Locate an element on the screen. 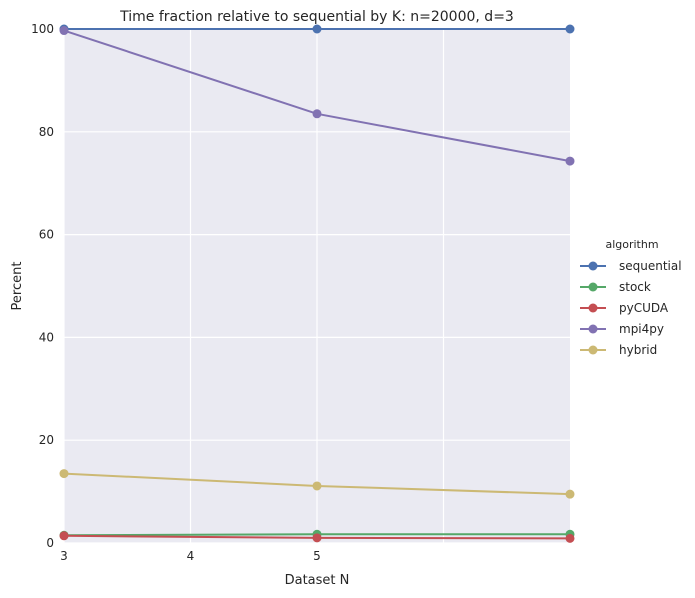  legend-label: stock is located at coordinates (635, 287).